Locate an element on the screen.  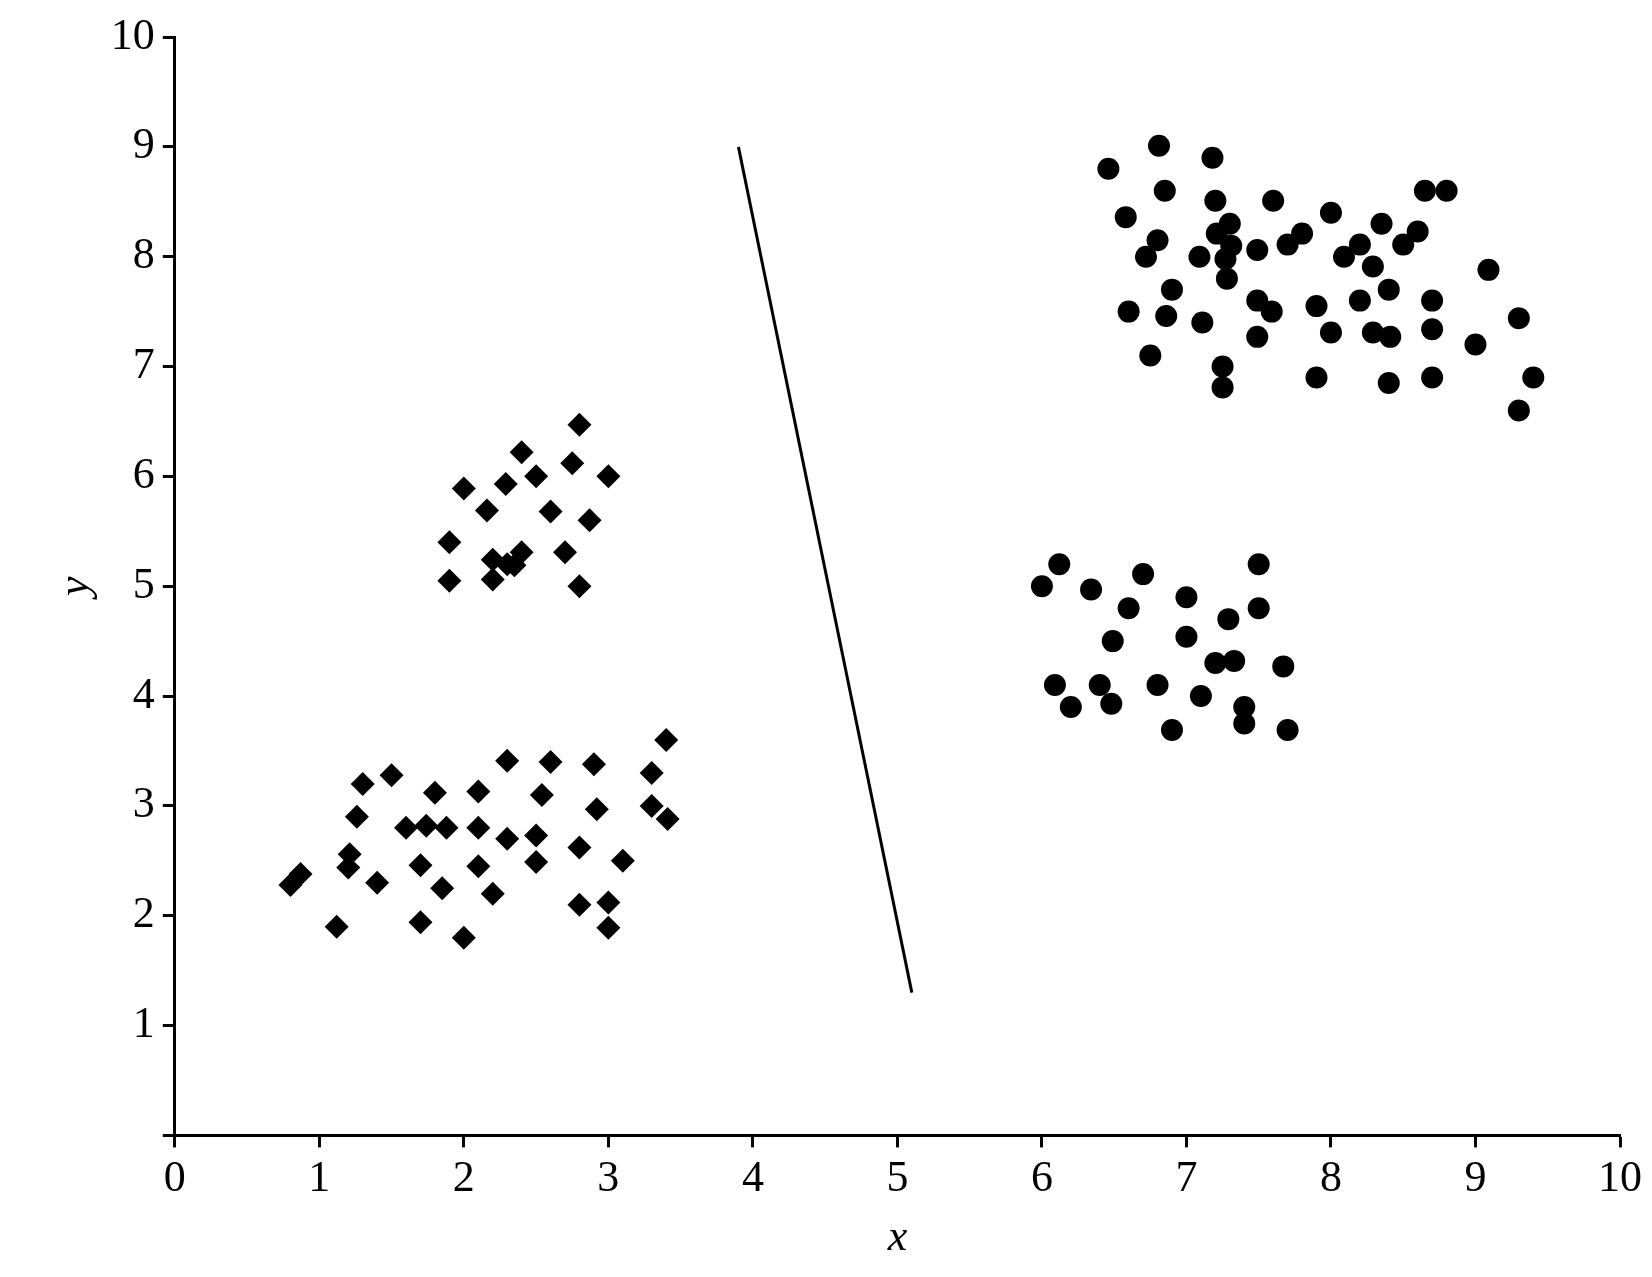
x-tick-label: 9 is located at coordinates (1475, 1177).